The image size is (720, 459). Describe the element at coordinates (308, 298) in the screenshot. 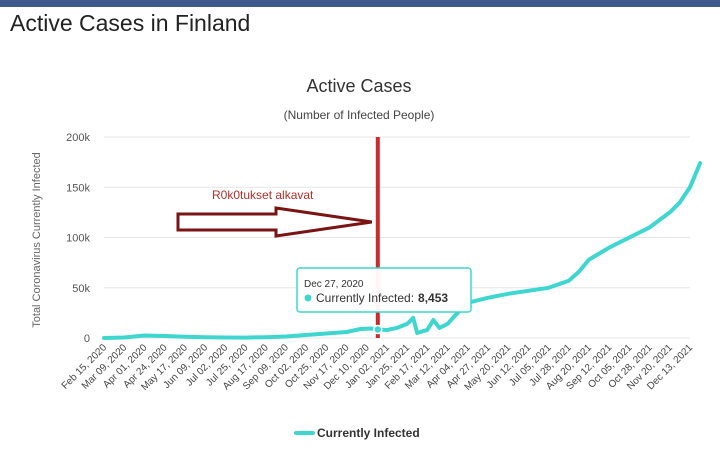

I see `tooltip-series-dot` at that location.